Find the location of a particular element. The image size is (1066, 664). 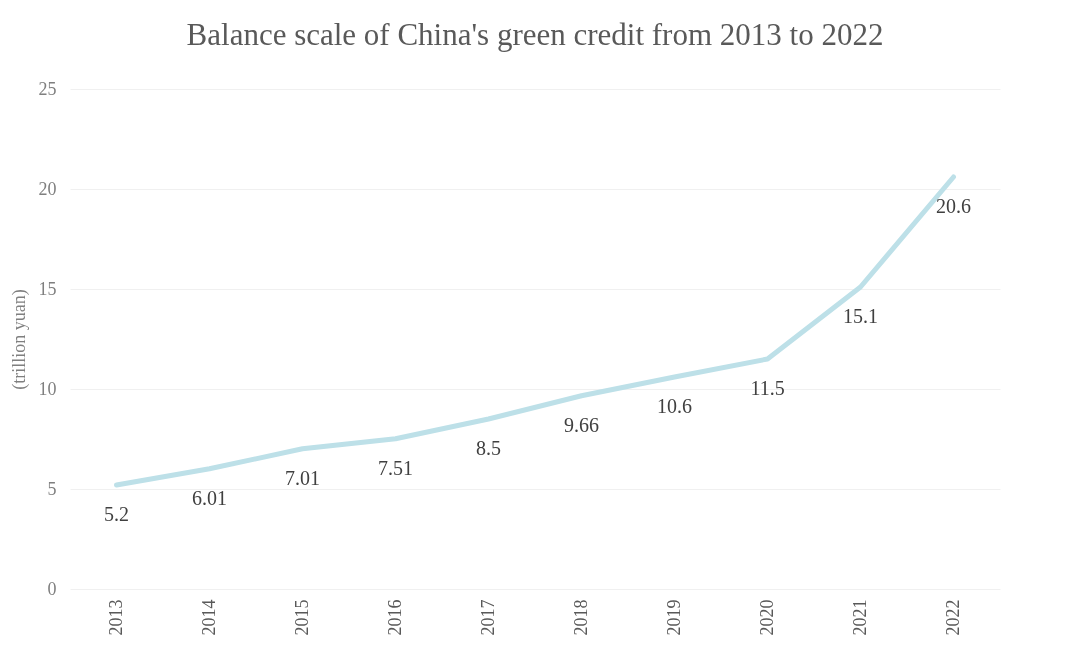

data-label: 7.01 is located at coordinates (302, 477).